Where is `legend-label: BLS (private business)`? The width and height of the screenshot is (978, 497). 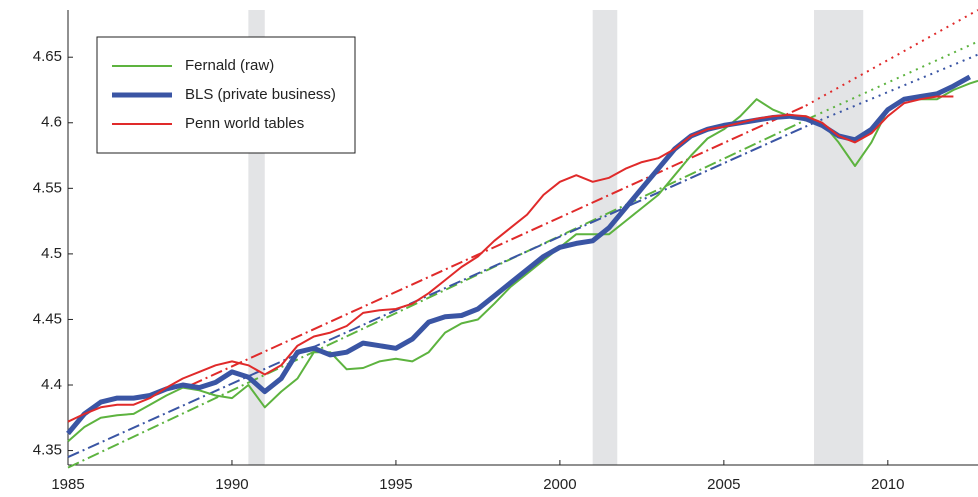 legend-label: BLS (private business) is located at coordinates (260, 94).